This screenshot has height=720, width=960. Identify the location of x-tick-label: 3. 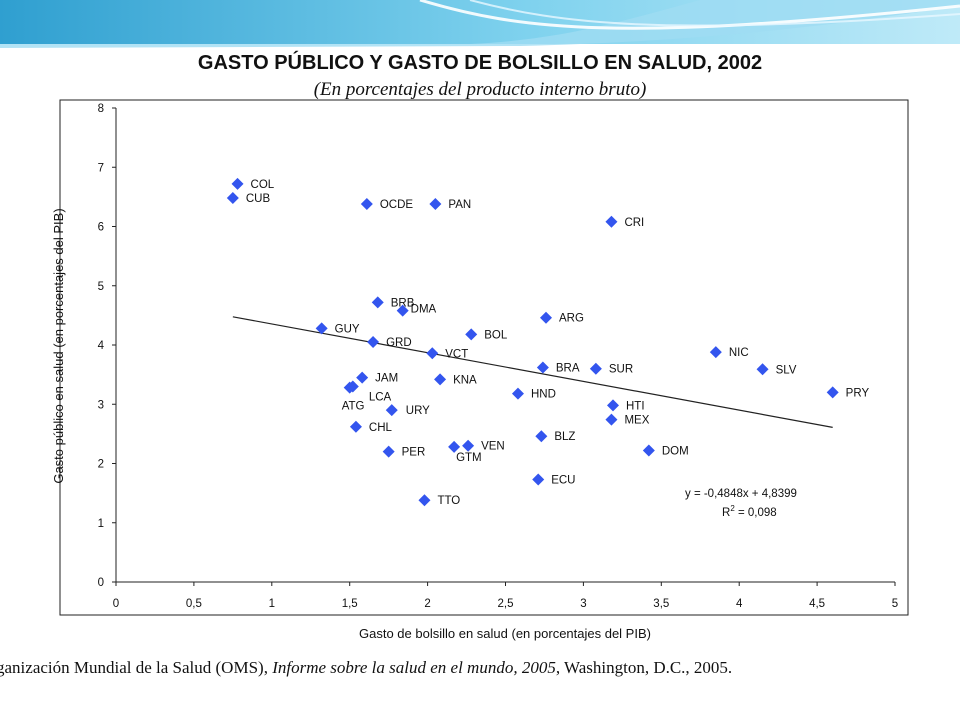
(583, 604).